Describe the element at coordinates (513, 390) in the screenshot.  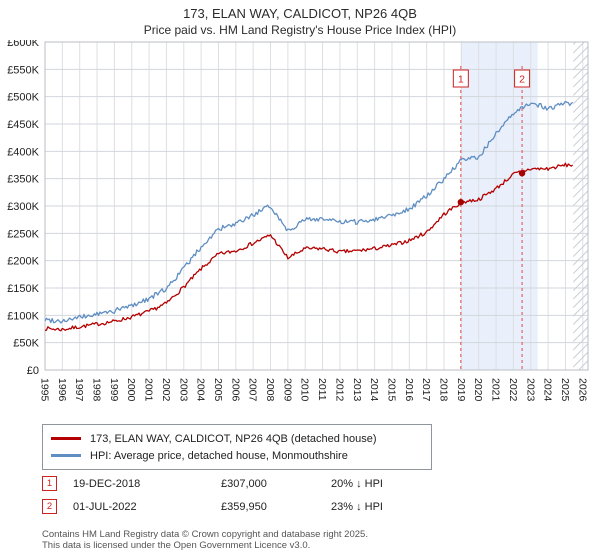
I see `svg-text: 2022` at that location.